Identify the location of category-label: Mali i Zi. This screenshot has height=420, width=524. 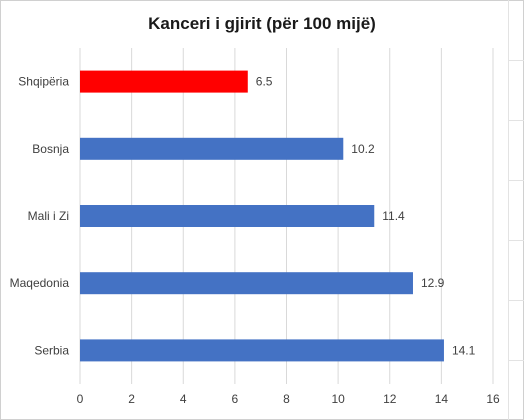
(48, 216).